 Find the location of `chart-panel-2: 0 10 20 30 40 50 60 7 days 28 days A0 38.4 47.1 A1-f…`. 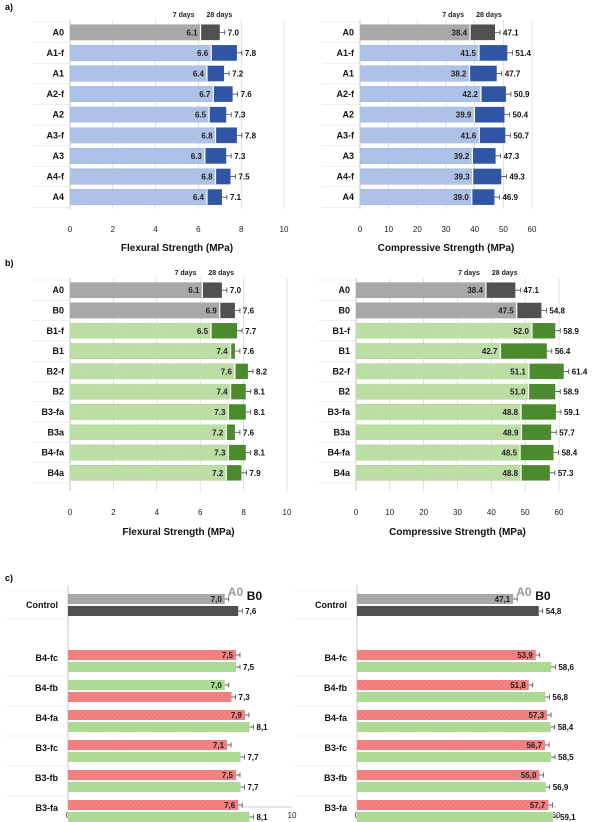

chart-panel-2: 0 10 20 30 40 50 60 7 days 28 days A0 38.4 47.1 A1-f… is located at coordinates (429, 133).